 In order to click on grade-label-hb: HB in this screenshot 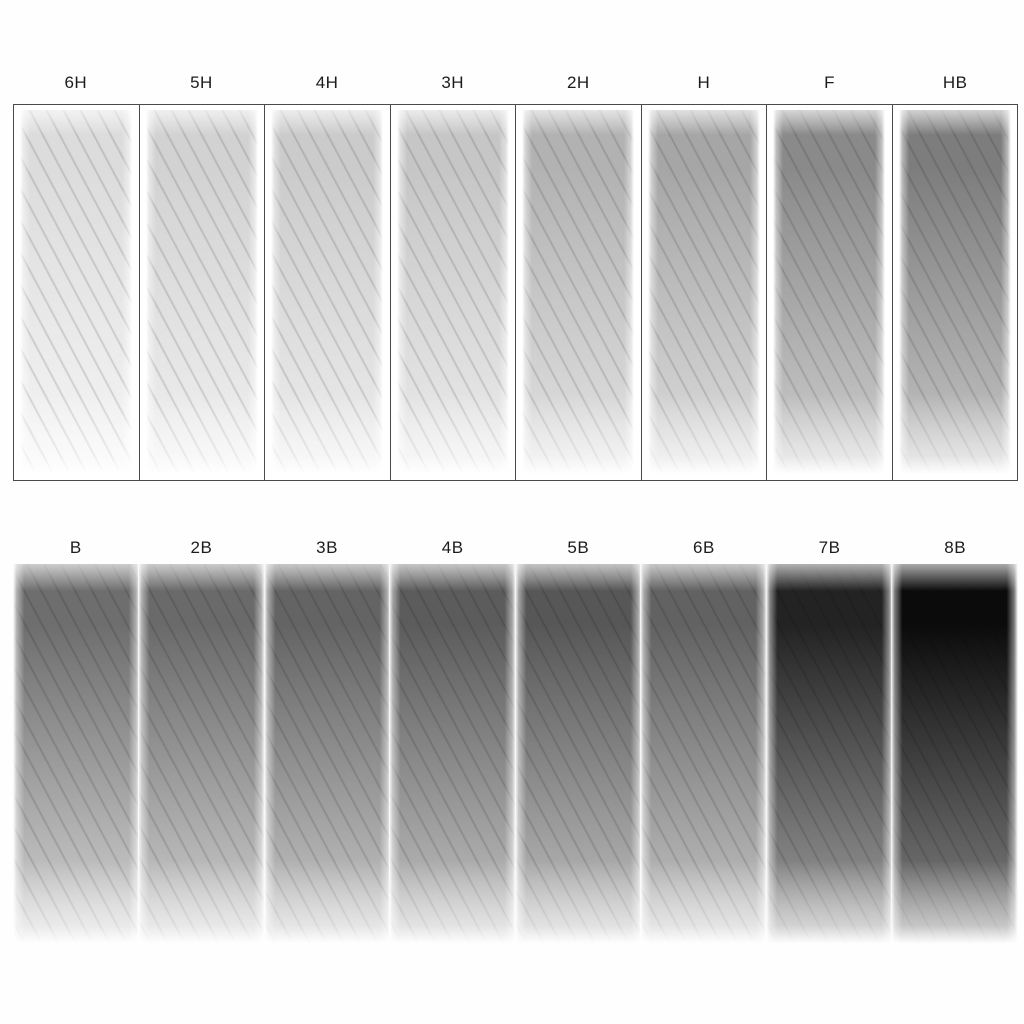, I will do `click(955, 82)`.